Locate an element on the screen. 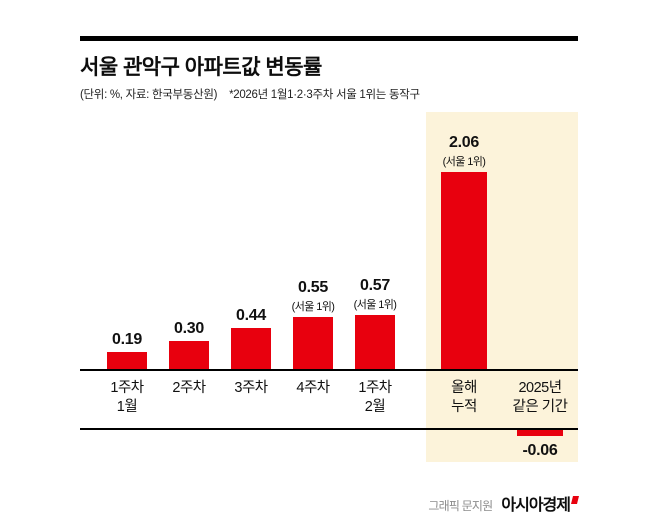 The height and width of the screenshot is (526, 658). category-week4: 4주차 is located at coordinates (313, 388).